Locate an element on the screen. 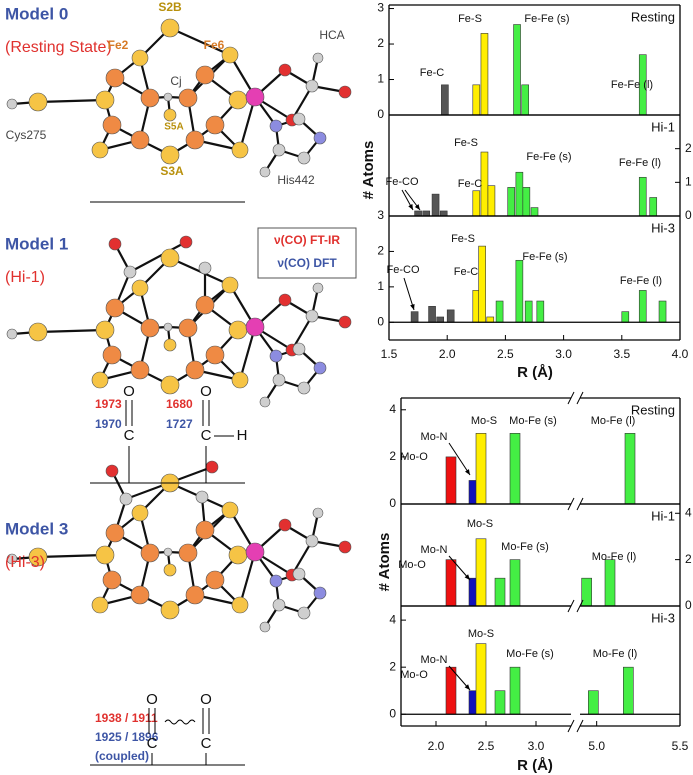 The width and height of the screenshot is (693, 775). panel-label: Hi-1 is located at coordinates (663, 515).